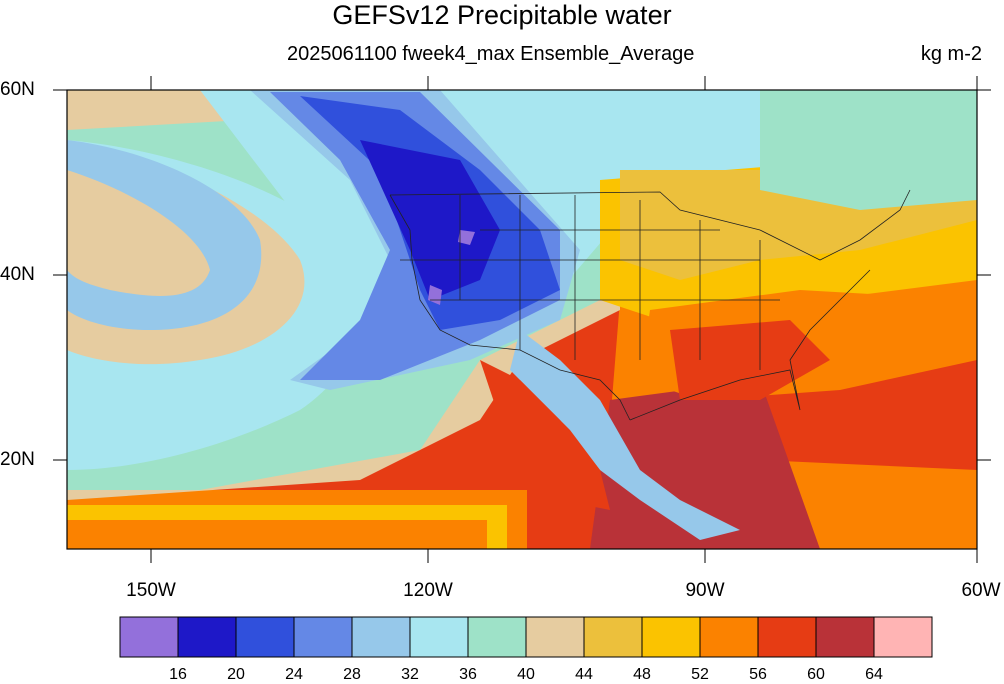  Describe the element at coordinates (178, 674) in the screenshot. I see `colorbar-level-label: 16` at that location.